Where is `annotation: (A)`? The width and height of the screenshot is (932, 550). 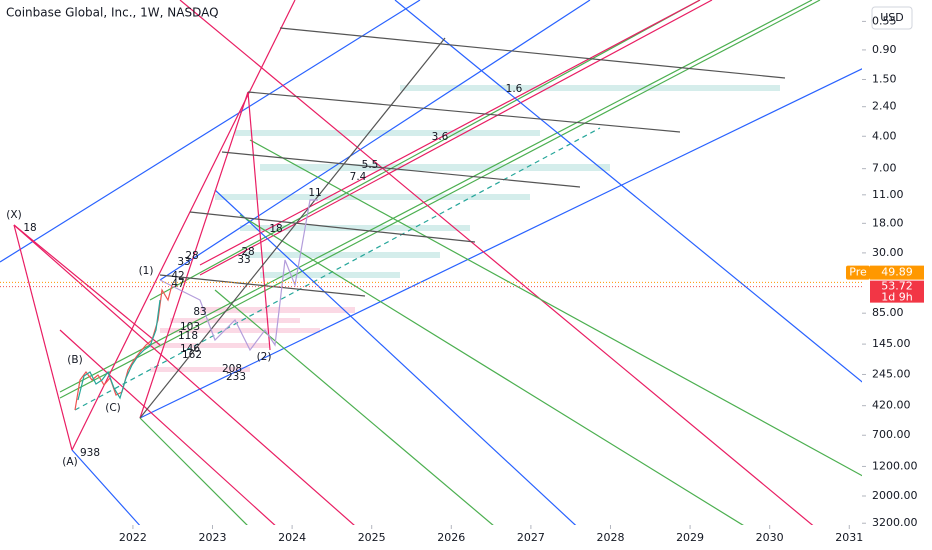 annotation: (A) is located at coordinates (69, 462).